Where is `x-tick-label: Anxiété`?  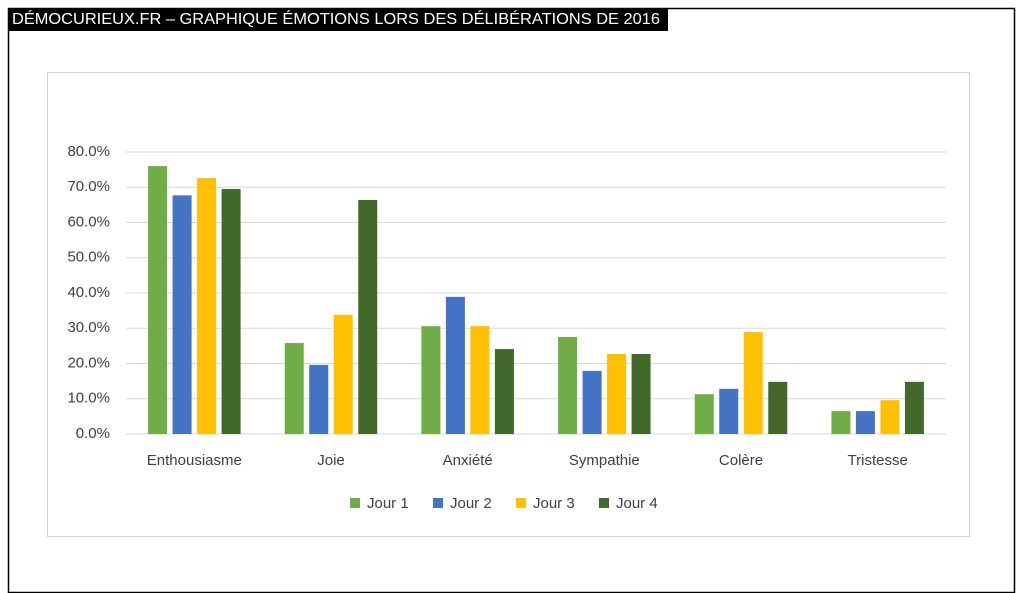
x-tick-label: Anxiété is located at coordinates (468, 460).